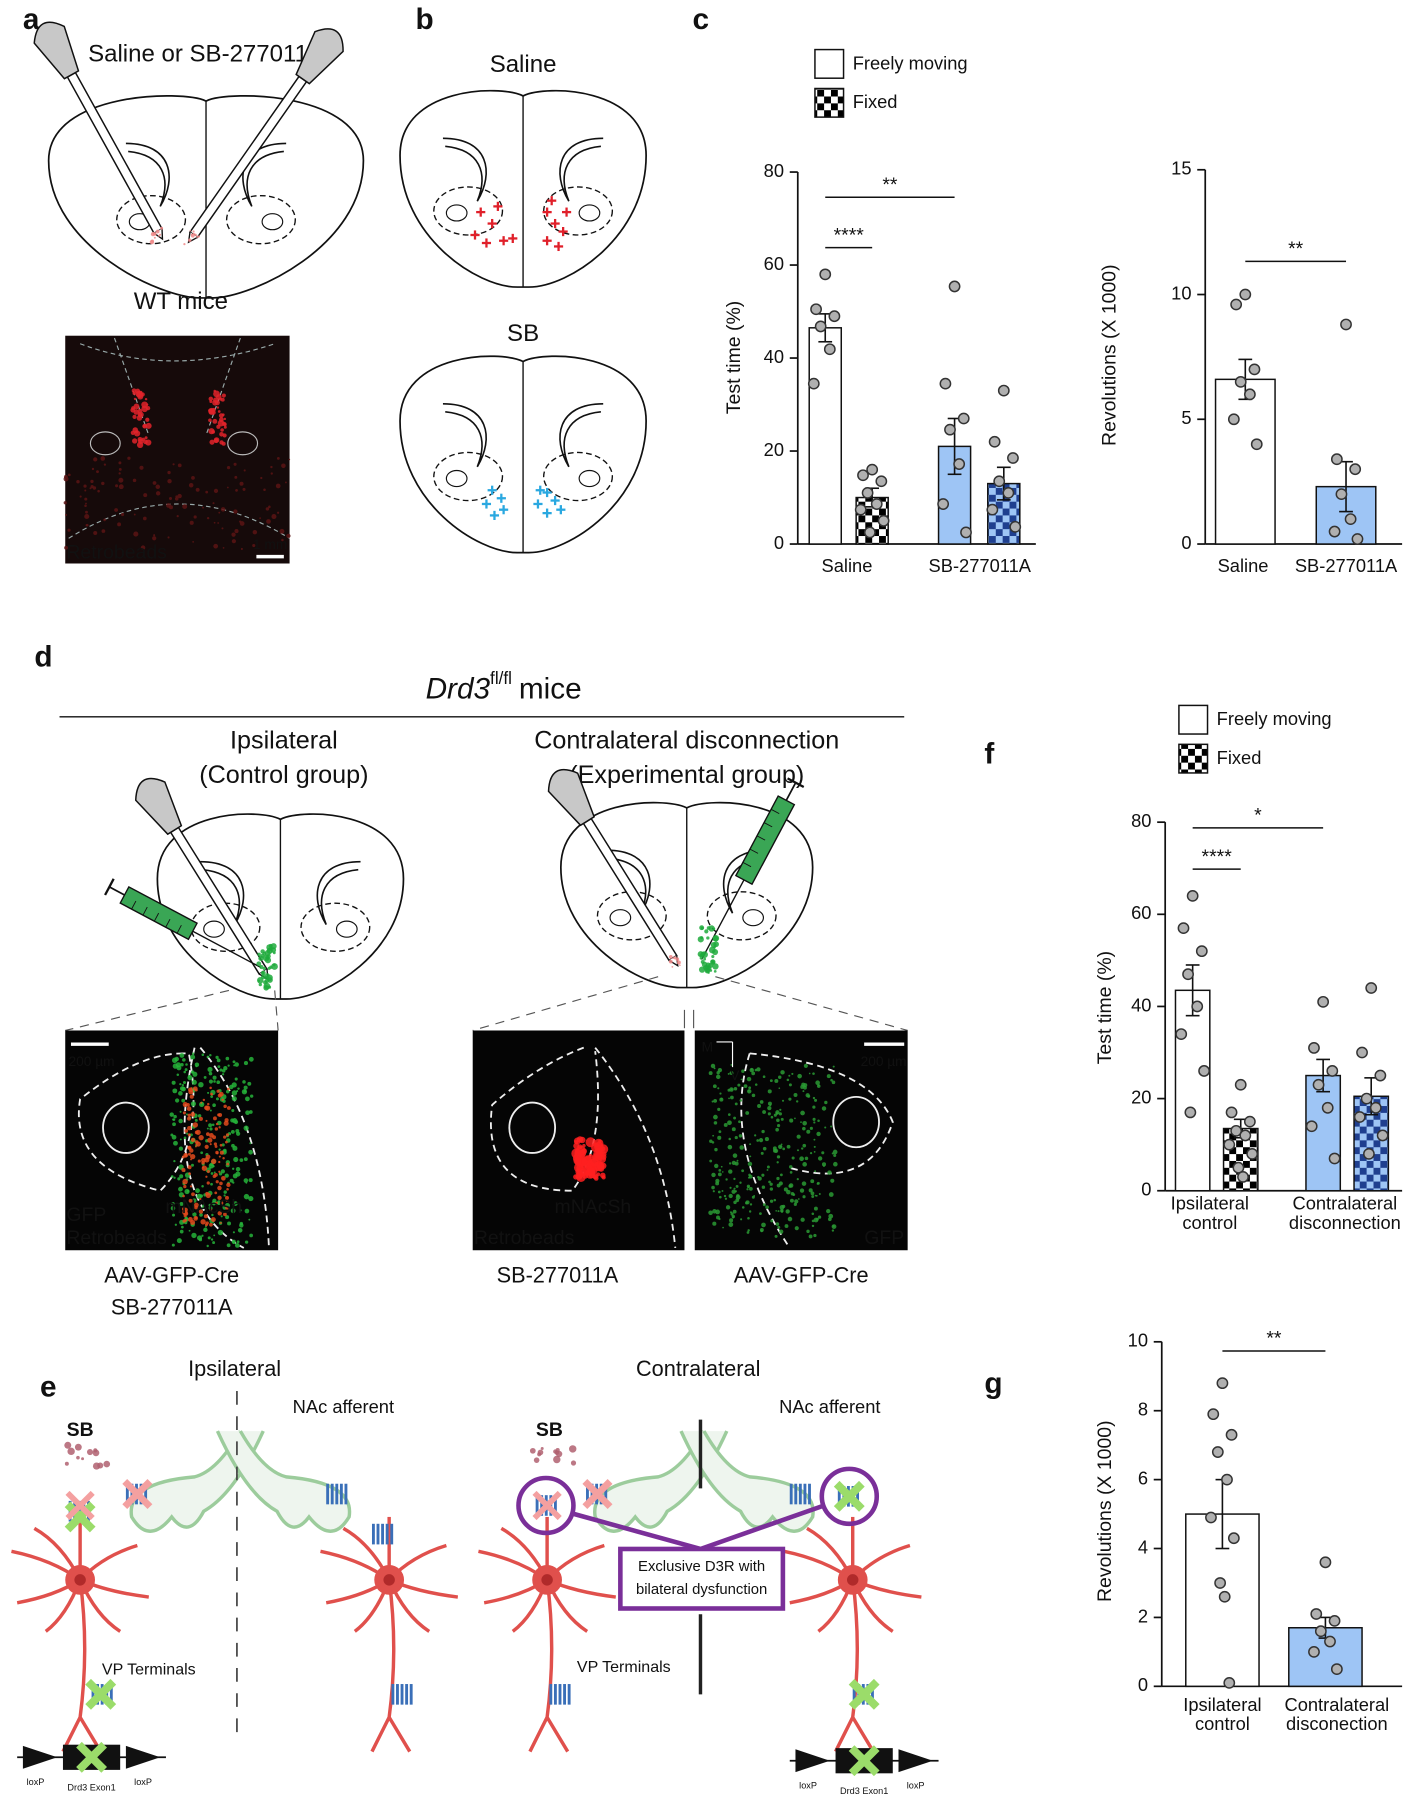 The image size is (1425, 1800). I want to click on callout-line, so click(636, 1531).